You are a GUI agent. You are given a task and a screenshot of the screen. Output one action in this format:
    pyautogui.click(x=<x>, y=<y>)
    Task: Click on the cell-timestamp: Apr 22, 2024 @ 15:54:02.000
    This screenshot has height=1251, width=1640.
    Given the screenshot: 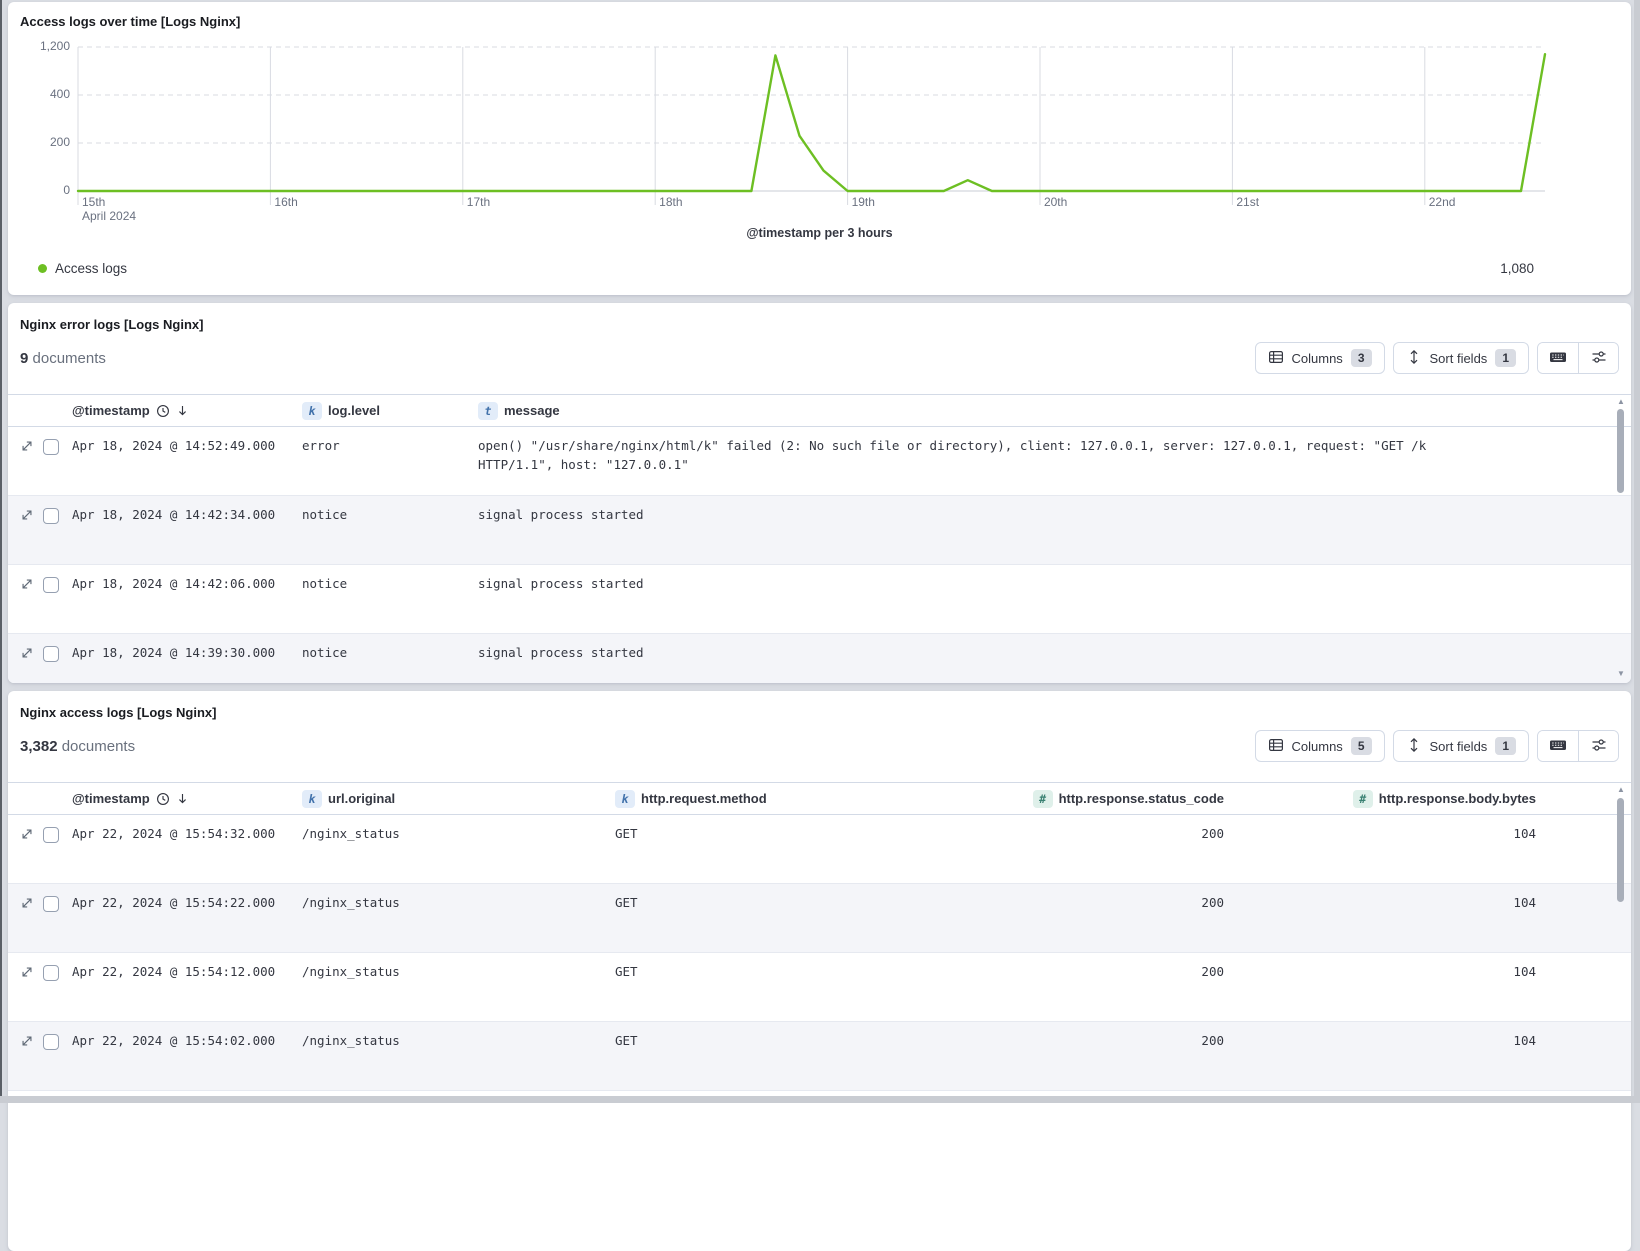 What is the action you would take?
    pyautogui.click(x=185, y=1056)
    